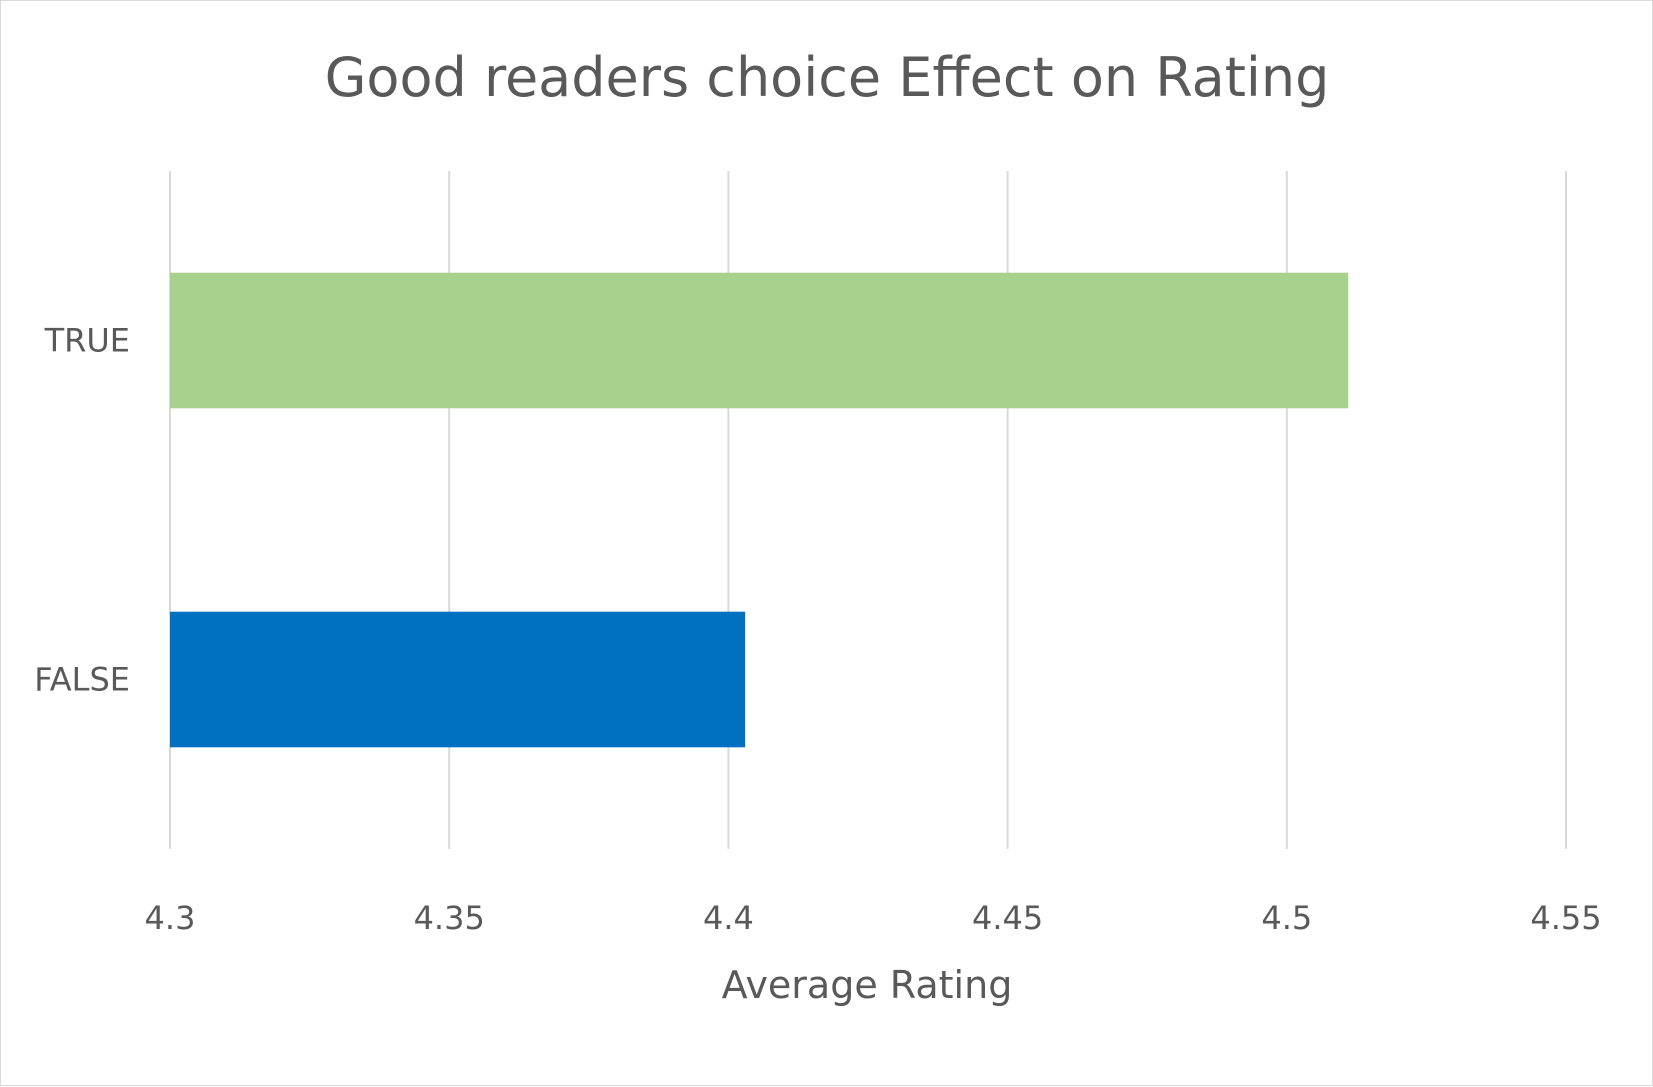 The height and width of the screenshot is (1087, 1653). I want to click on category-label-false: FALSE, so click(82, 680).